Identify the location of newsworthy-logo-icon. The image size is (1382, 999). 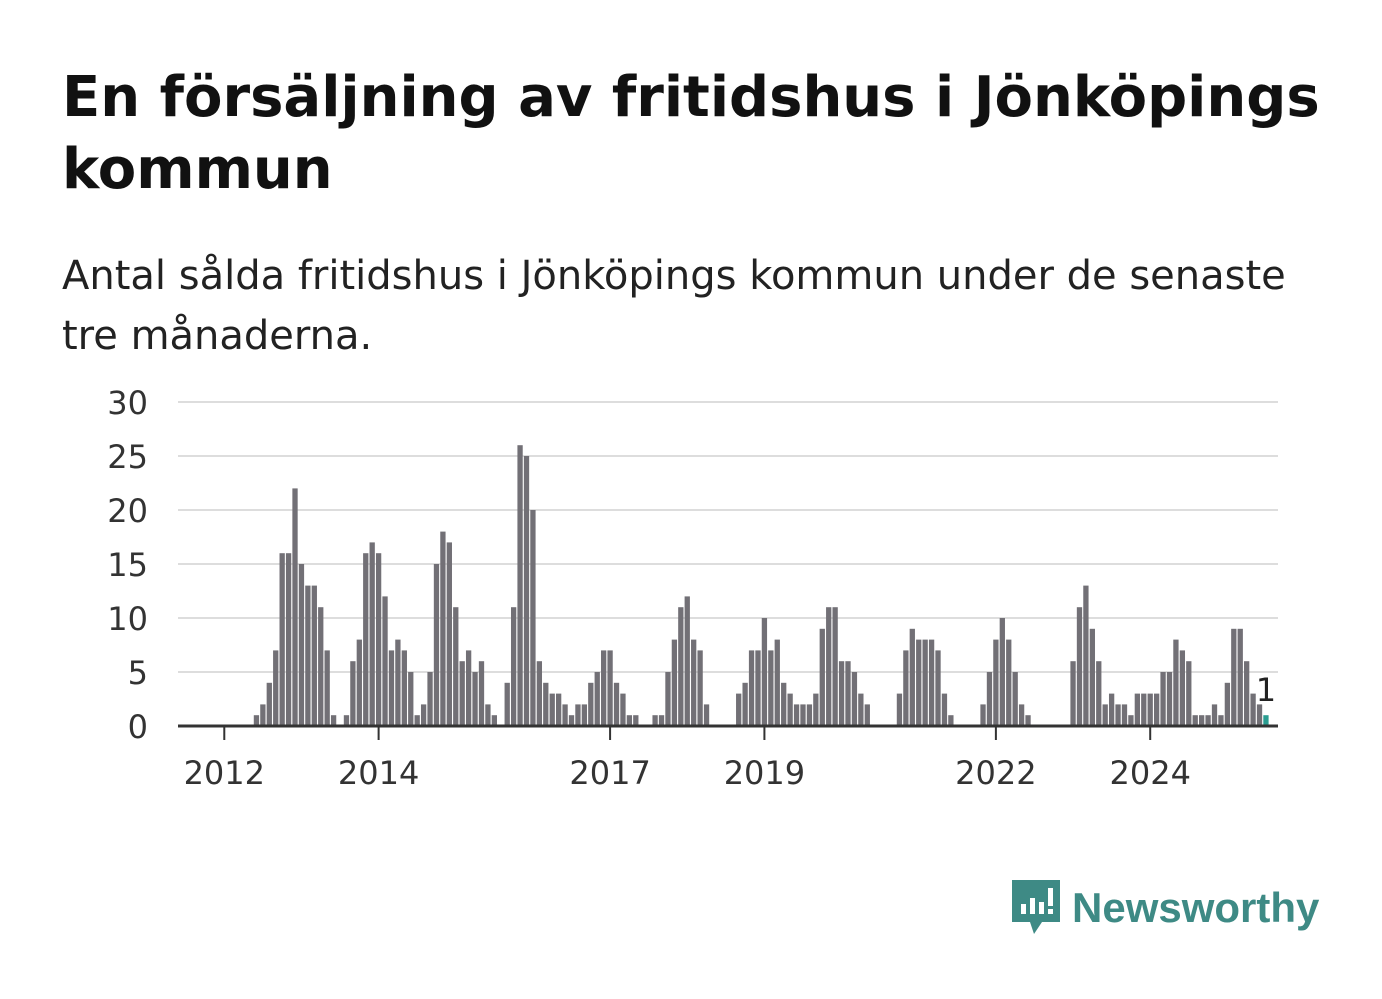
(1036, 907).